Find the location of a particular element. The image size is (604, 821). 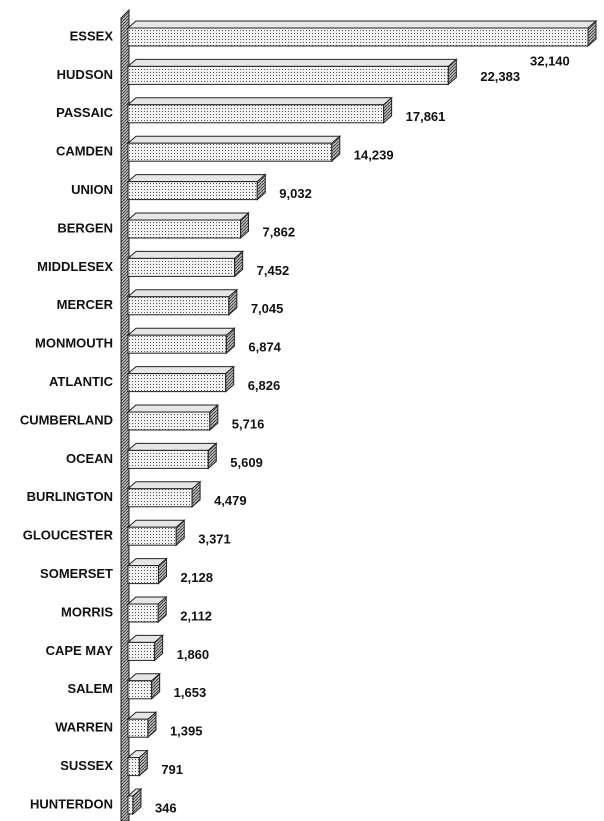

category-label: HUDSON is located at coordinates (85, 74).